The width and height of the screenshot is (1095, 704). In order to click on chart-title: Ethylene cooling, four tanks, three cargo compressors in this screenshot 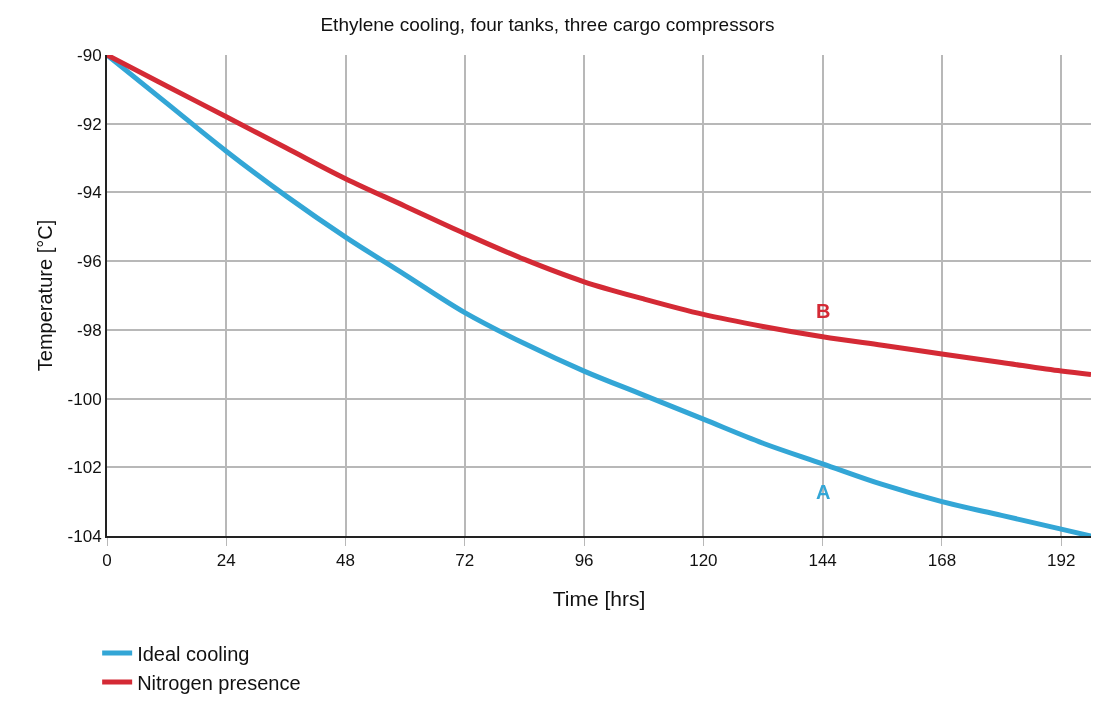, I will do `click(547, 24)`.